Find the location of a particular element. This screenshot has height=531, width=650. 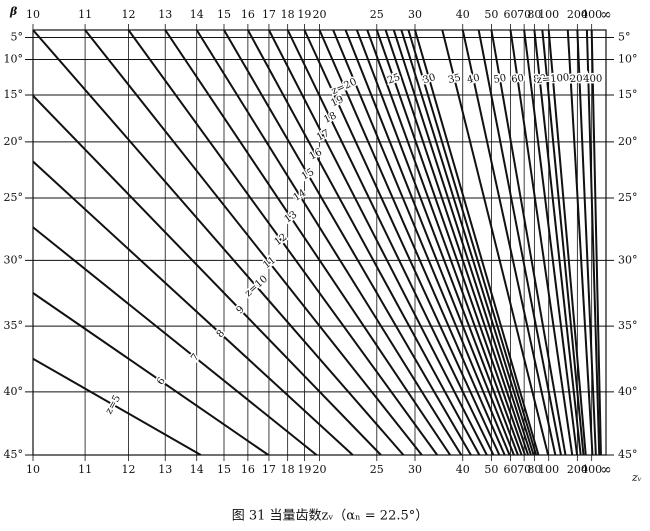

x-tick-label: 19 is located at coordinates (304, 469).